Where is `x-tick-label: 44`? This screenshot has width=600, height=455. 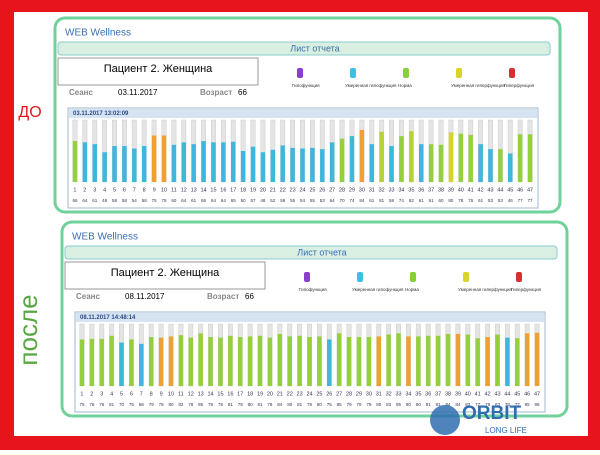 x-tick-label: 44 is located at coordinates (507, 394).